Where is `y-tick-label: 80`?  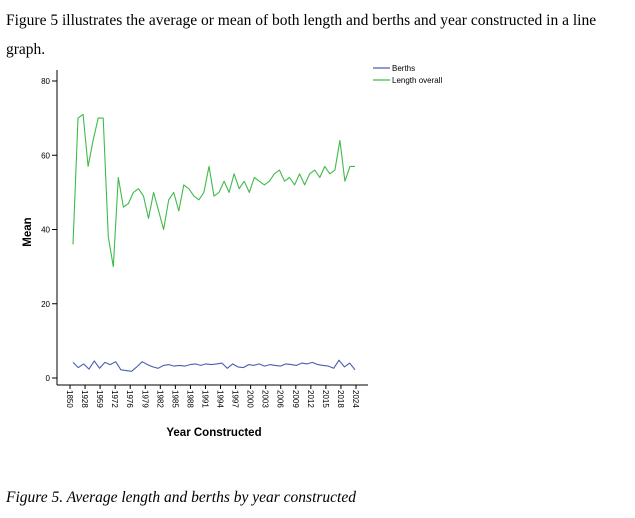 y-tick-label: 80 is located at coordinates (45, 81).